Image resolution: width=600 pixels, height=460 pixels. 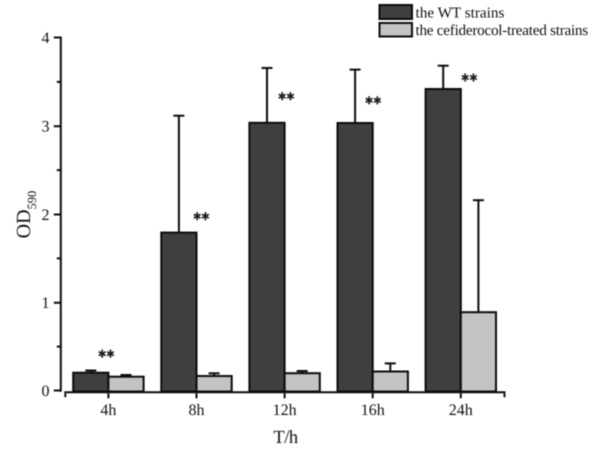 I want to click on svg-text: 16h, so click(x=373, y=410).